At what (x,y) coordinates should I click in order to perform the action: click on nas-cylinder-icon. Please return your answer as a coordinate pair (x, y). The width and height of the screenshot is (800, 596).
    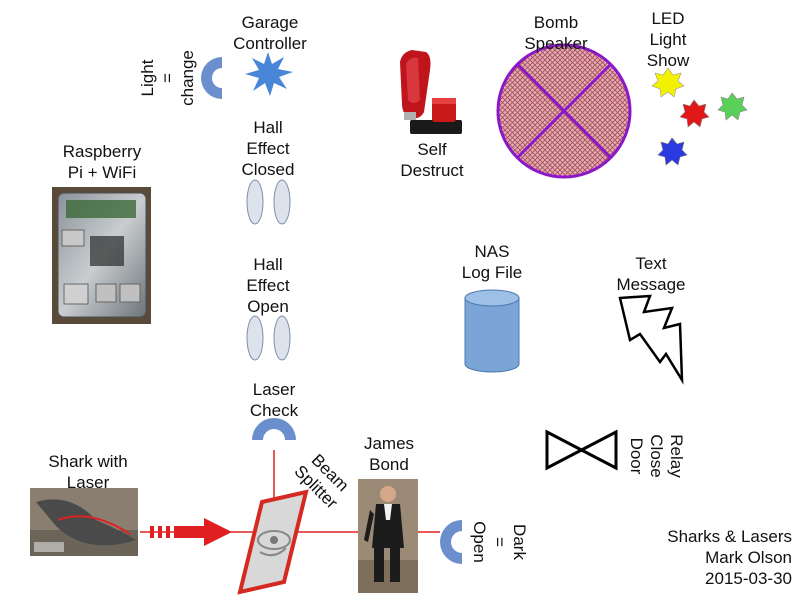
    Looking at the image, I should click on (492, 331).